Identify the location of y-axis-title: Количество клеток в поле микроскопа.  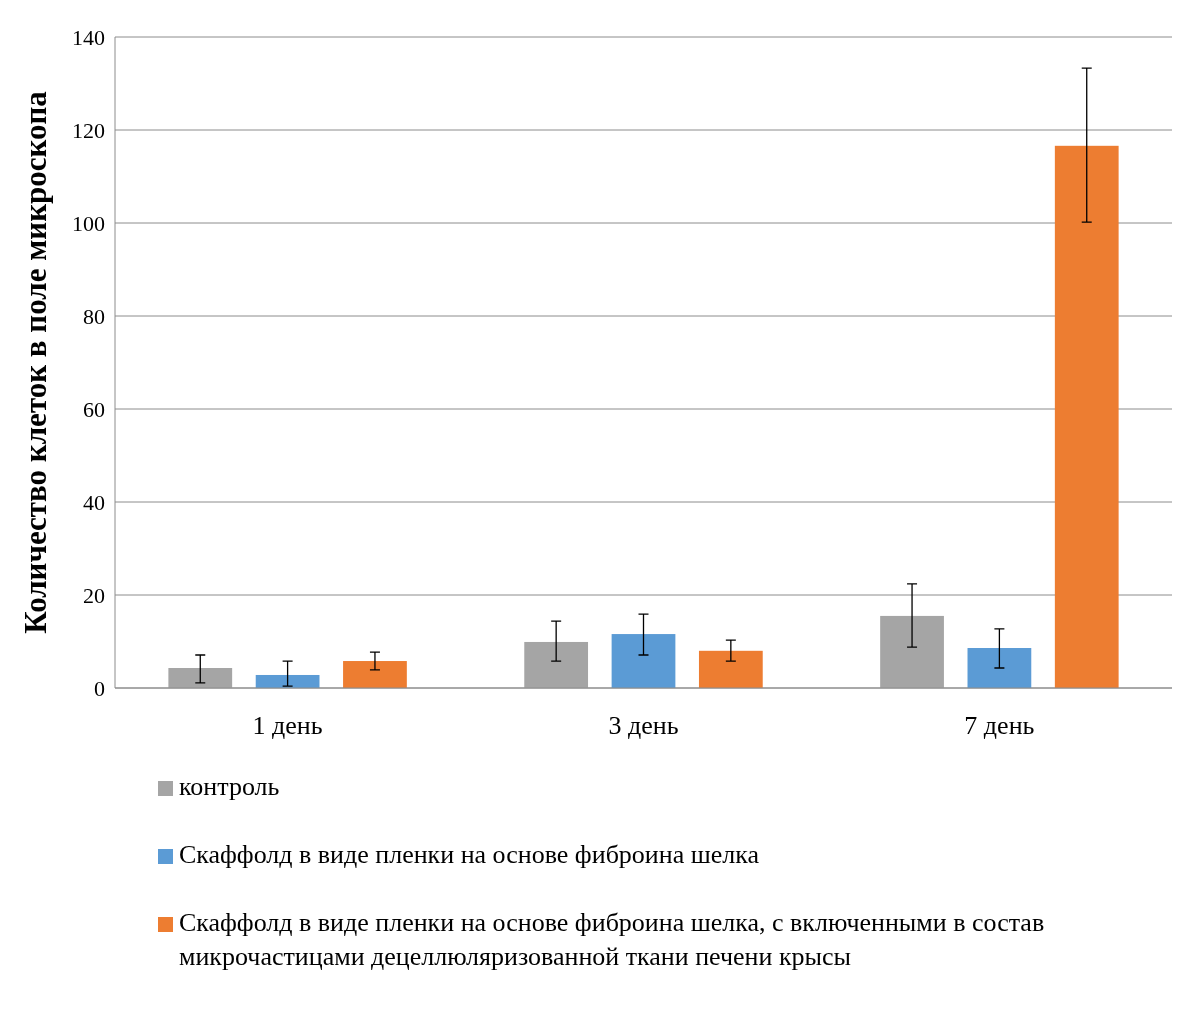
(35, 362).